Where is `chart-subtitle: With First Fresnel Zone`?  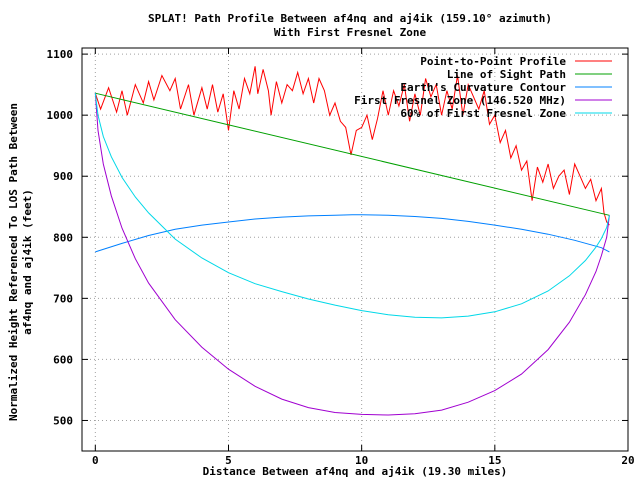 chart-subtitle: With First Fresnel Zone is located at coordinates (350, 32).